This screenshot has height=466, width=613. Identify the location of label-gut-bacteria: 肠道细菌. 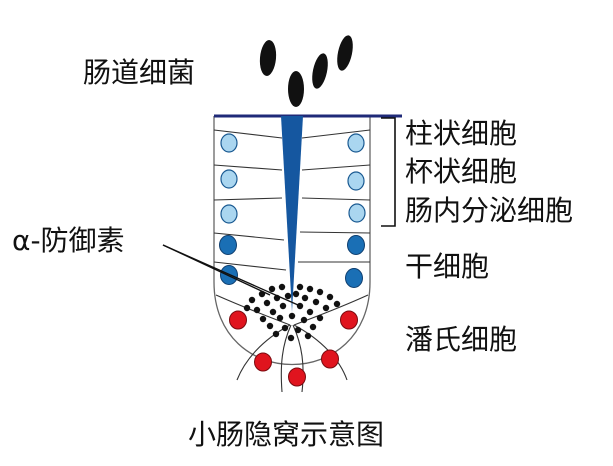
(139, 72).